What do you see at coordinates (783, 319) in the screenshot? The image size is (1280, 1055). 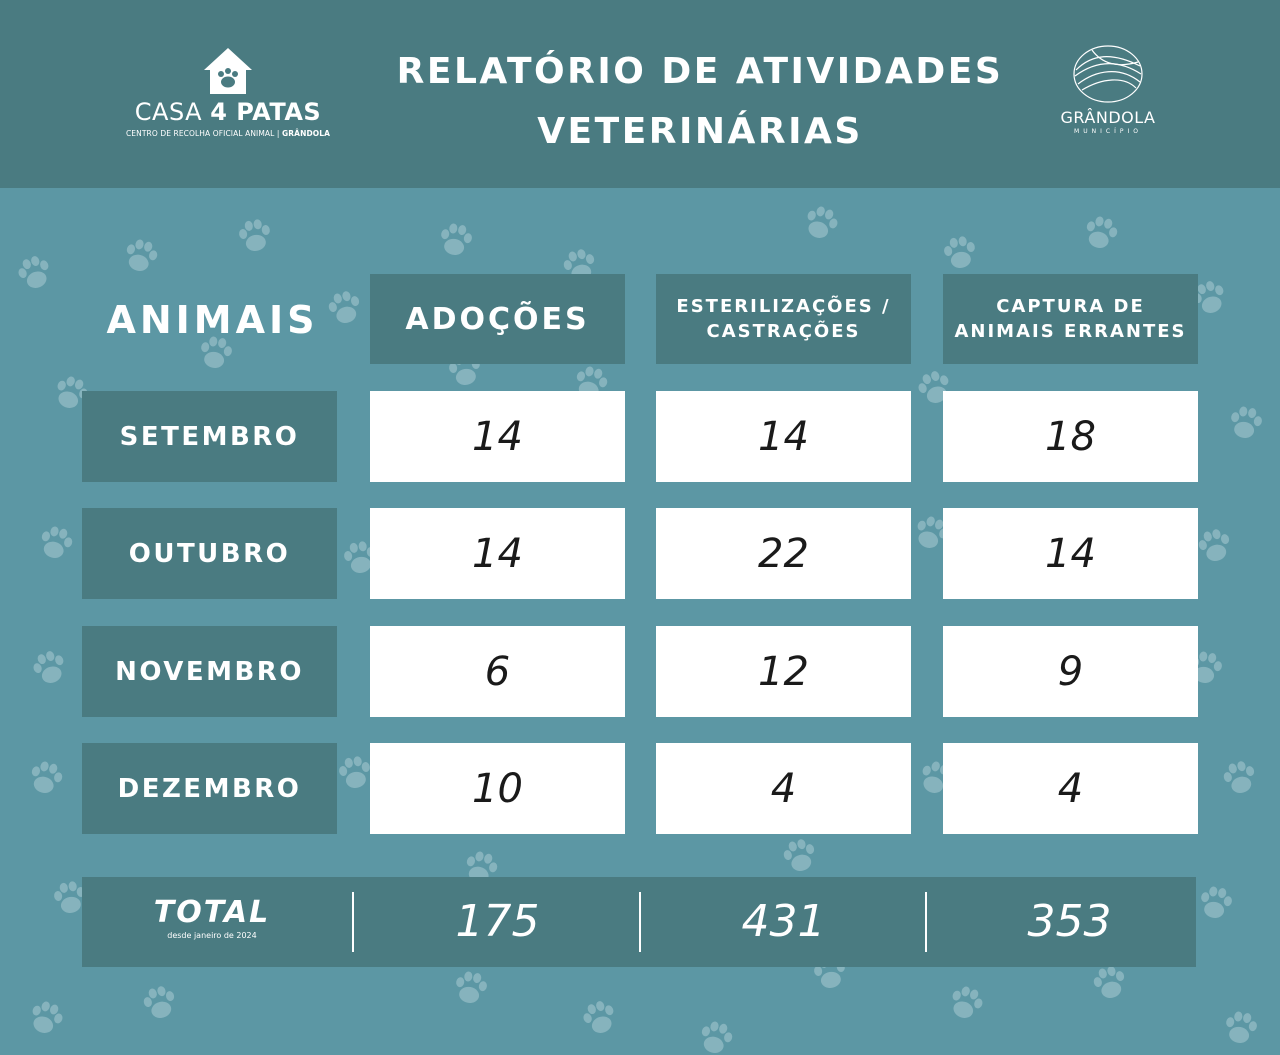 I see `column-header-esterilizacoes: ESTERILIZAÇÕES / CASTRAÇÕES` at bounding box center [783, 319].